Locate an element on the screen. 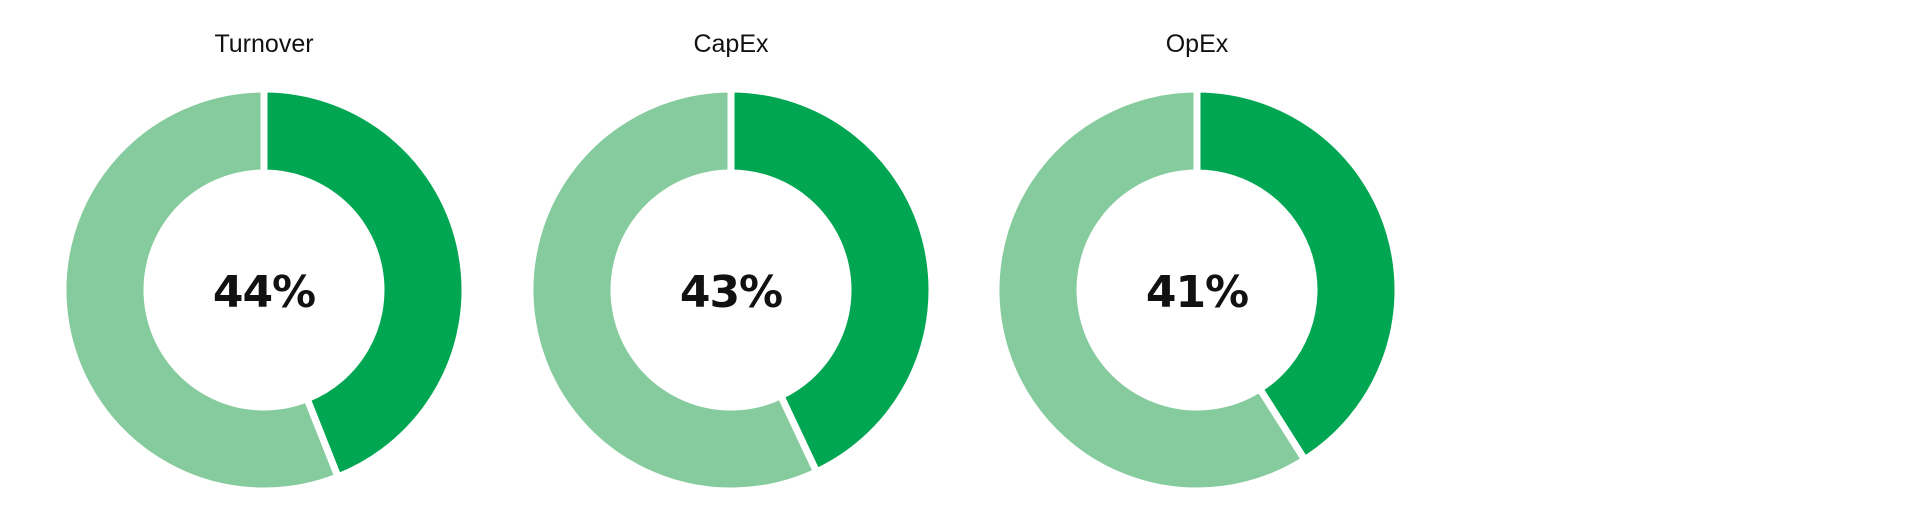 The width and height of the screenshot is (1920, 519). center-value-label: 41% is located at coordinates (1197, 292).